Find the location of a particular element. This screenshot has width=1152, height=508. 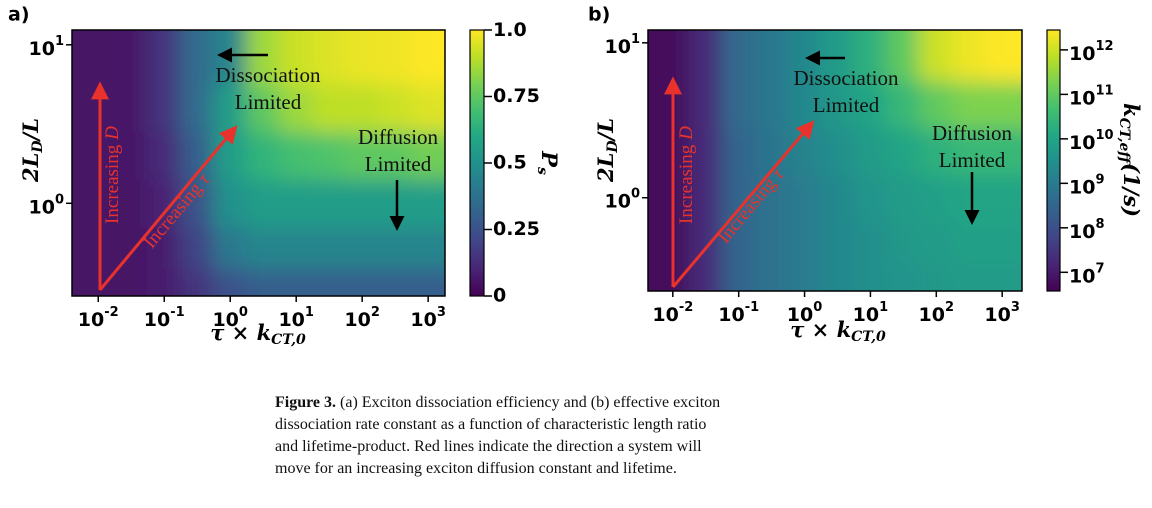

tick-label: 10⁰ is located at coordinates (230, 318).